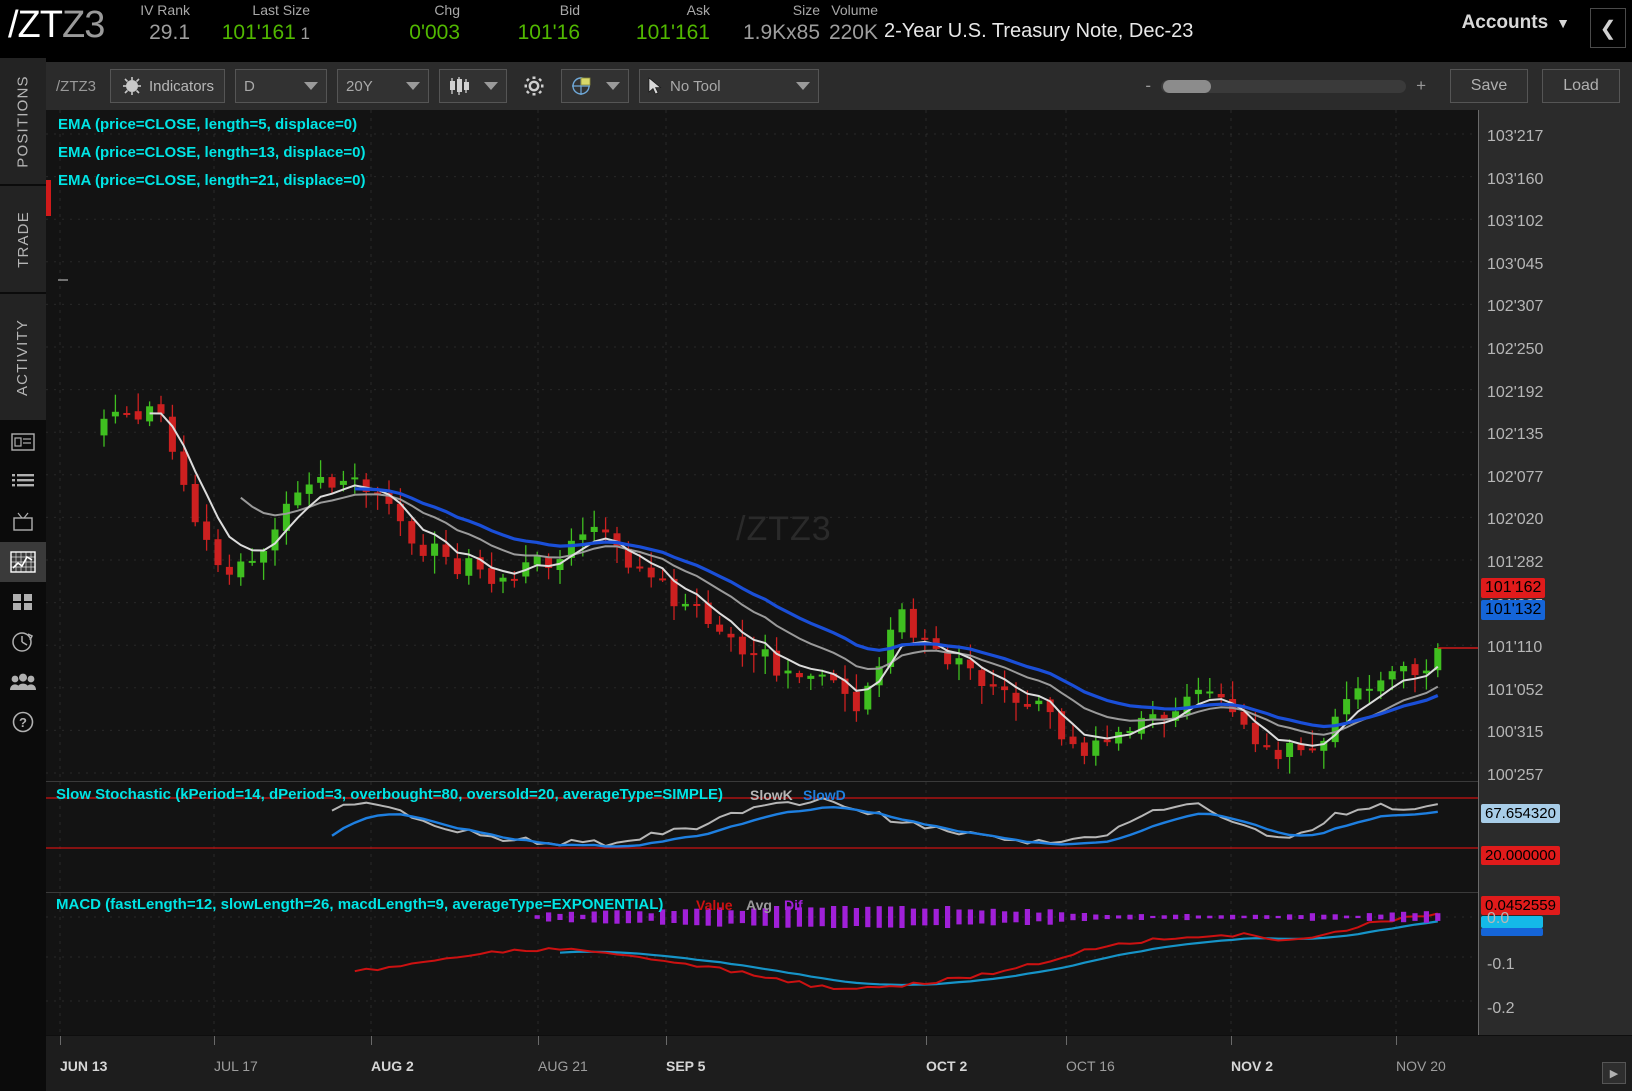 The image size is (1632, 1091). Describe the element at coordinates (473, 86) in the screenshot. I see `chart-type-select` at that location.